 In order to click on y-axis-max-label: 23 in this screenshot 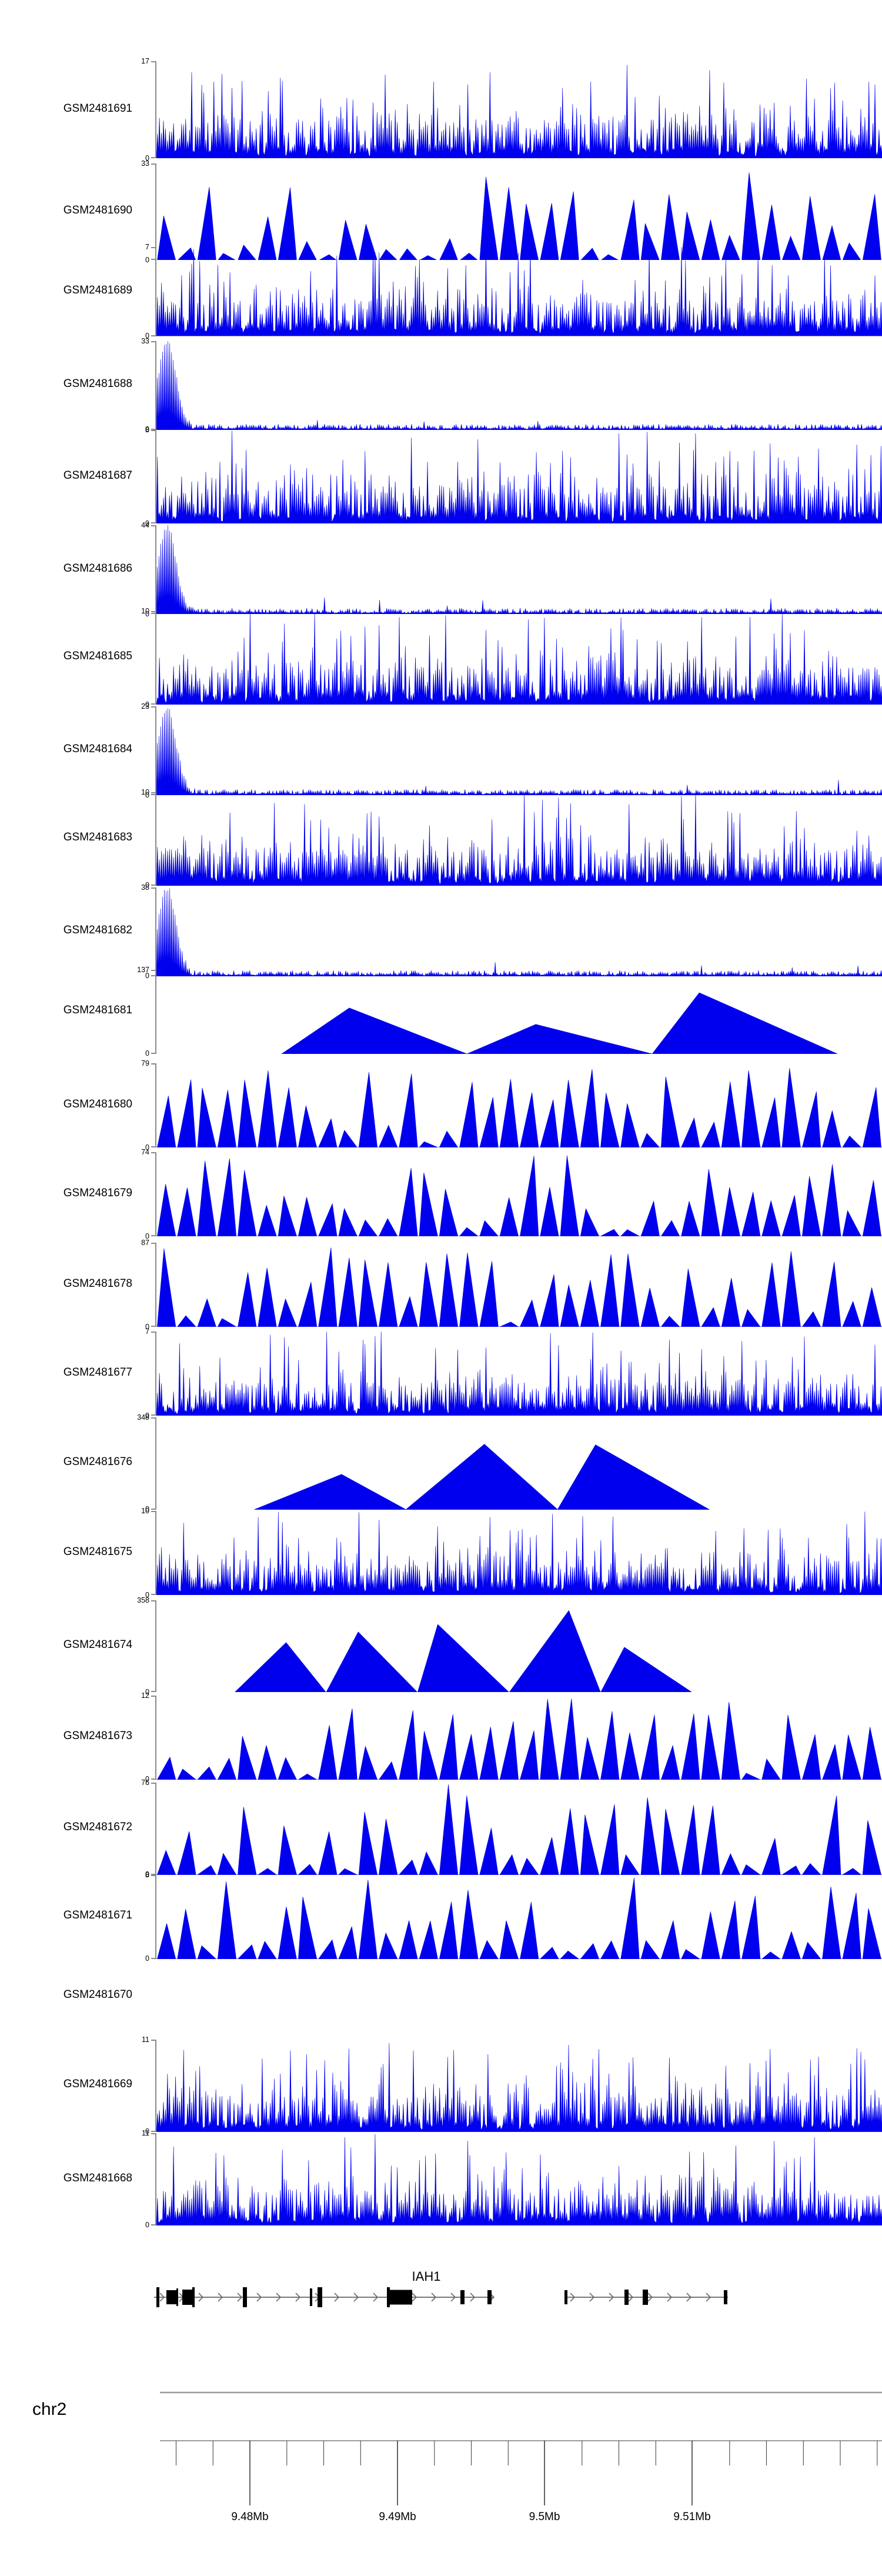, I will do `click(145, 706)`.